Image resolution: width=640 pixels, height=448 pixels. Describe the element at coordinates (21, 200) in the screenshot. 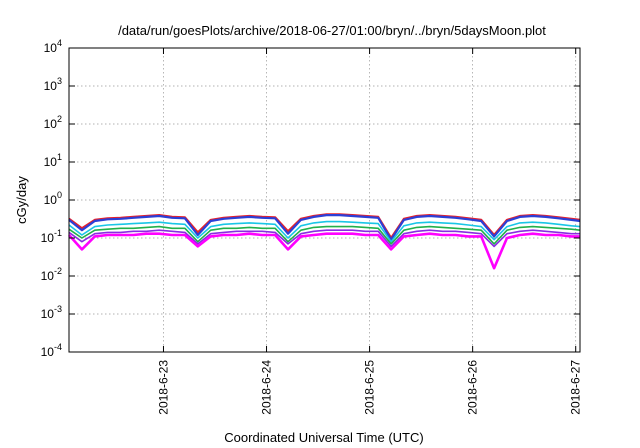

I see `y-axis-label: cGy/day` at that location.